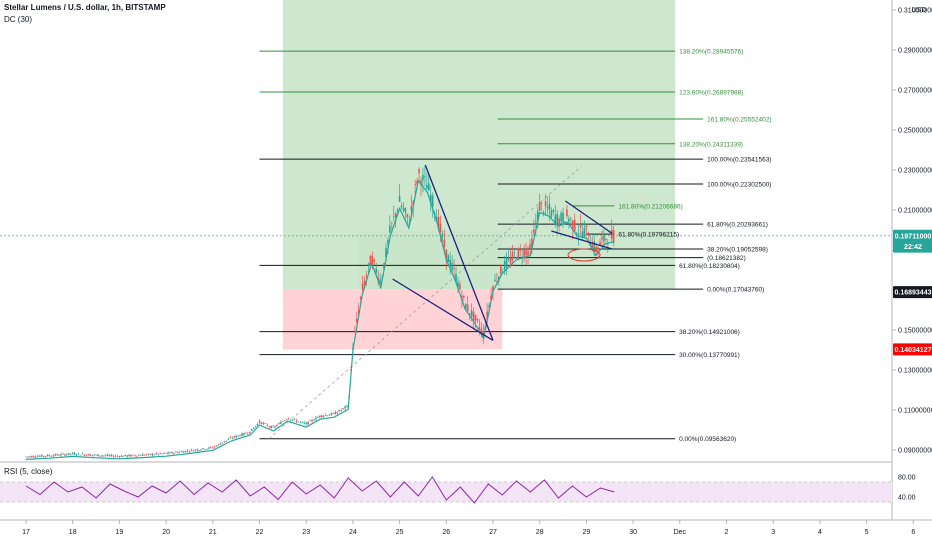 The image size is (932, 555). Describe the element at coordinates (584, 255) in the screenshot. I see `highlight-ellipse` at that location.